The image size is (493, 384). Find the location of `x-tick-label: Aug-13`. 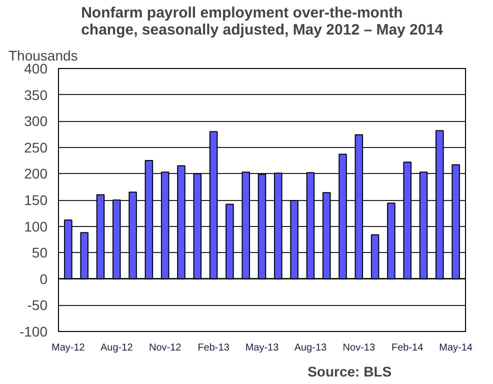

x-tick-label: Aug-13 is located at coordinates (311, 348).